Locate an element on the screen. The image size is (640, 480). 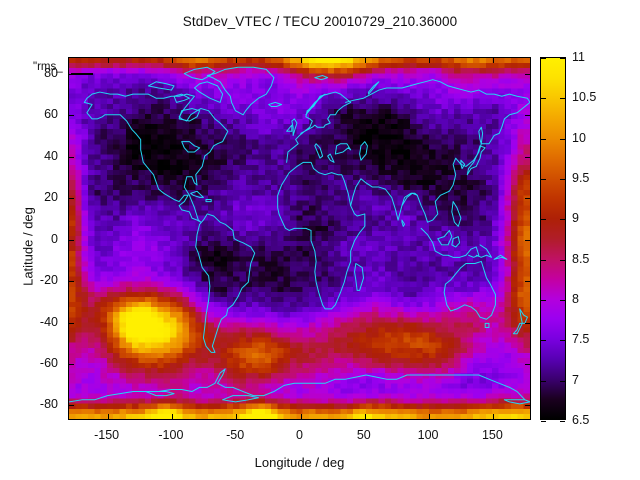
colorbar-tick-label: 6.5 is located at coordinates (581, 420).